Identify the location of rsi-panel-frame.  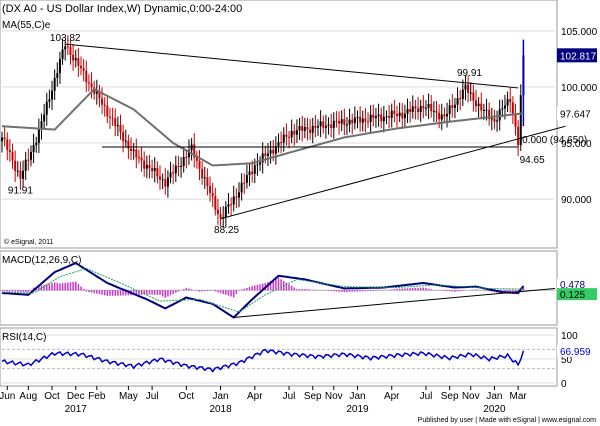
(279, 357).